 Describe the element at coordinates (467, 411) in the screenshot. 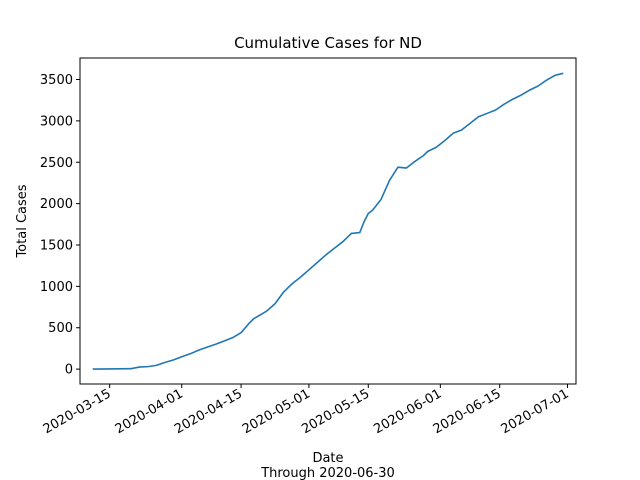

I see `x-tick-label: 2020-06-15` at that location.